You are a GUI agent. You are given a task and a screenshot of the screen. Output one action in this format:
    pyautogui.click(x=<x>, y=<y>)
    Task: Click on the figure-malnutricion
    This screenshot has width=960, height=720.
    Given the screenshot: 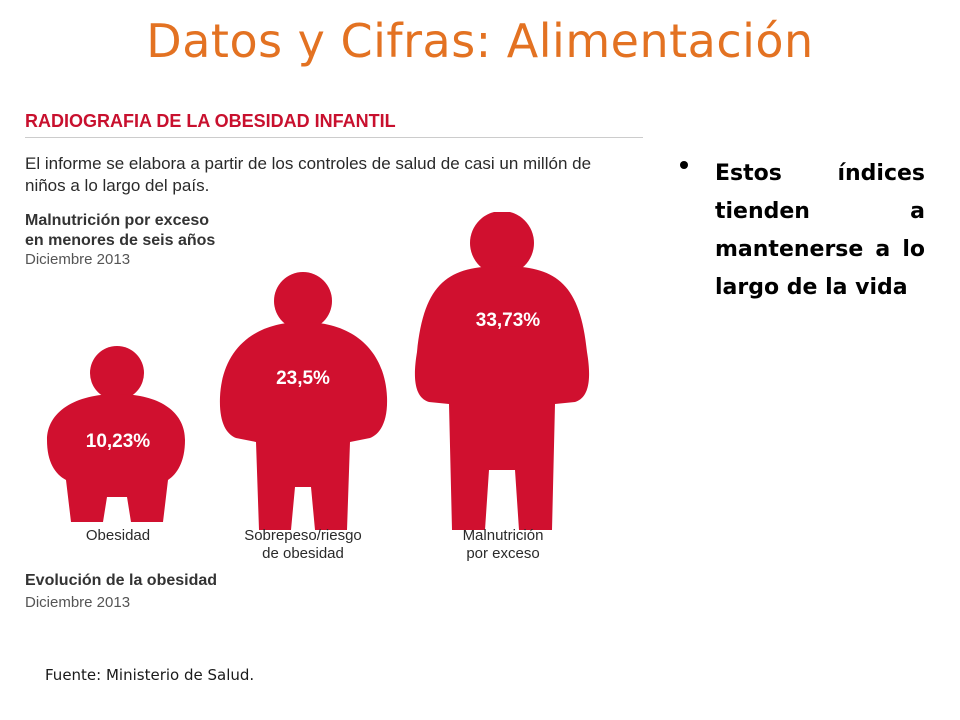 What is the action you would take?
    pyautogui.click(x=502, y=371)
    